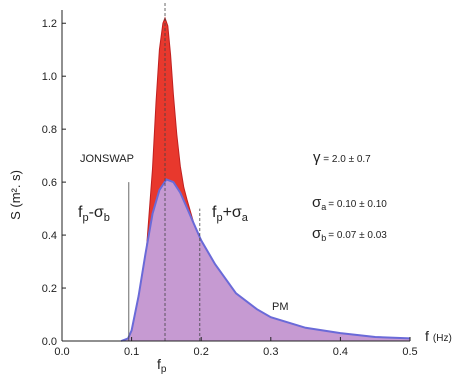 The image size is (461, 376). What do you see at coordinates (49, 289) in the screenshot?
I see `y-tick-label: 0.2` at bounding box center [49, 289].